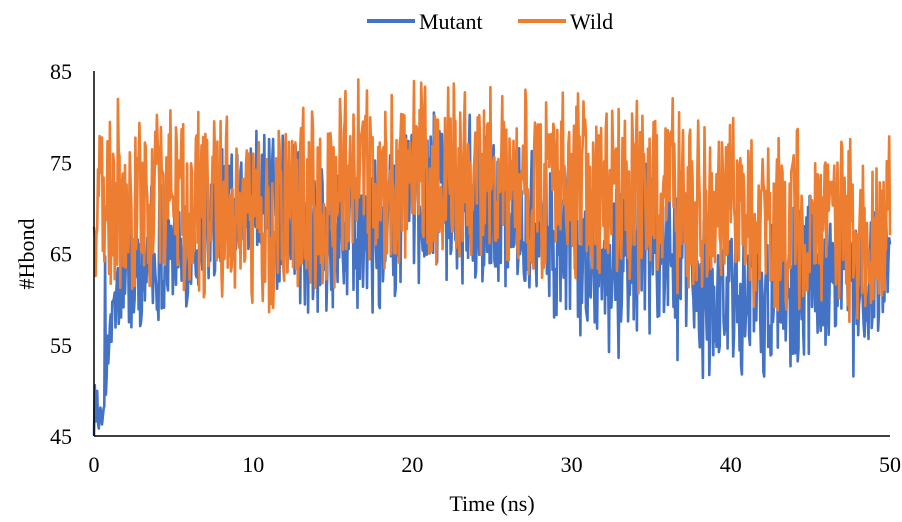 The height and width of the screenshot is (522, 902). What do you see at coordinates (491, 503) in the screenshot?
I see `x-axis-title: Time (ns)` at bounding box center [491, 503].